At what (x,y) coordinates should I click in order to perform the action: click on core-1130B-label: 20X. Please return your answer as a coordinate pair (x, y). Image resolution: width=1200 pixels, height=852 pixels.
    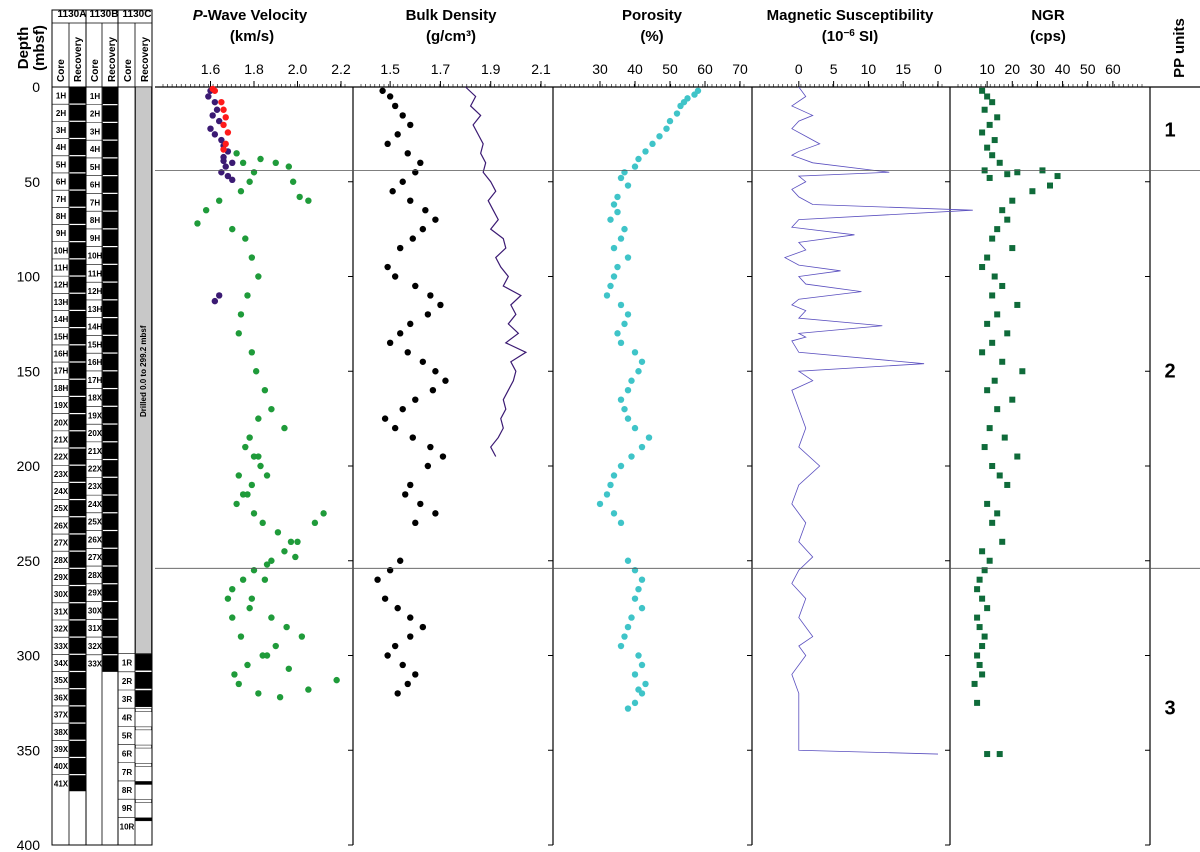
    Looking at the image, I should click on (95, 433).